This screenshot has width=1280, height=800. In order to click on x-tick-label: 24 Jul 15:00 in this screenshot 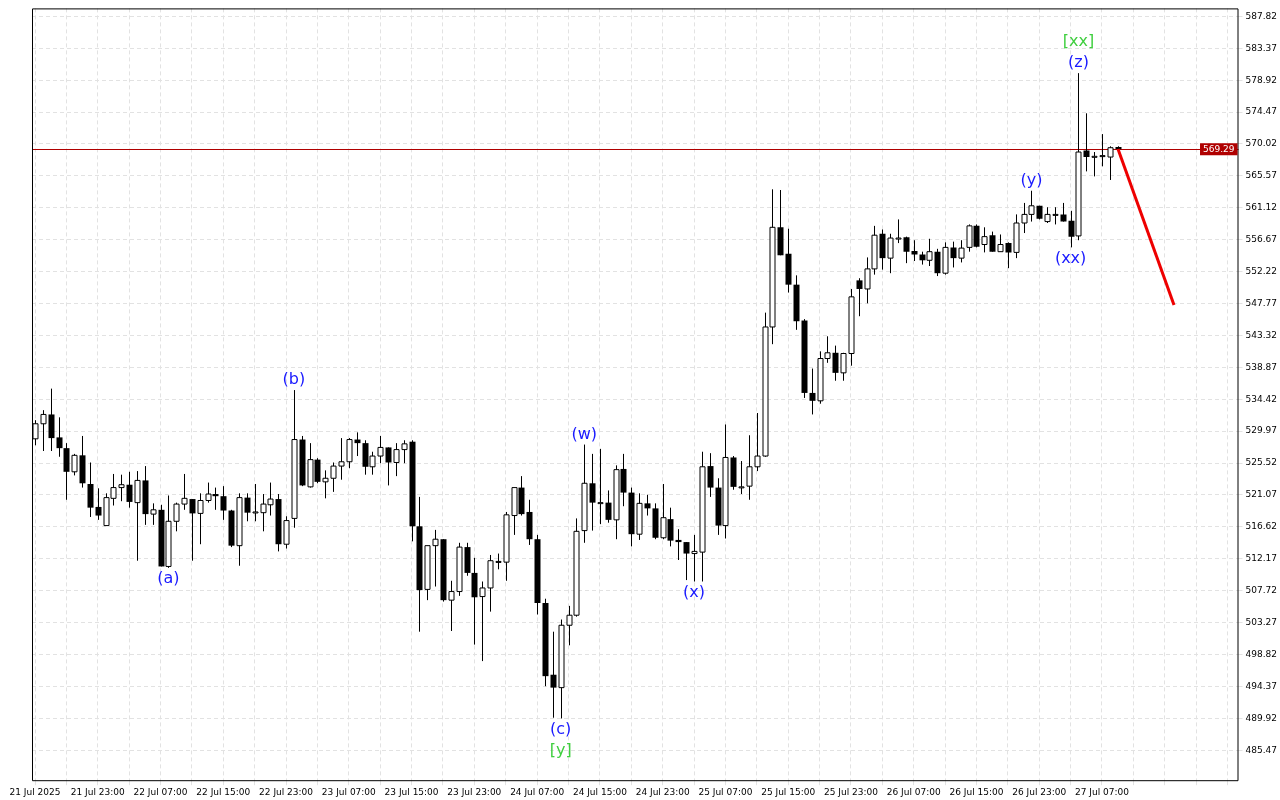, I will do `click(600, 791)`.